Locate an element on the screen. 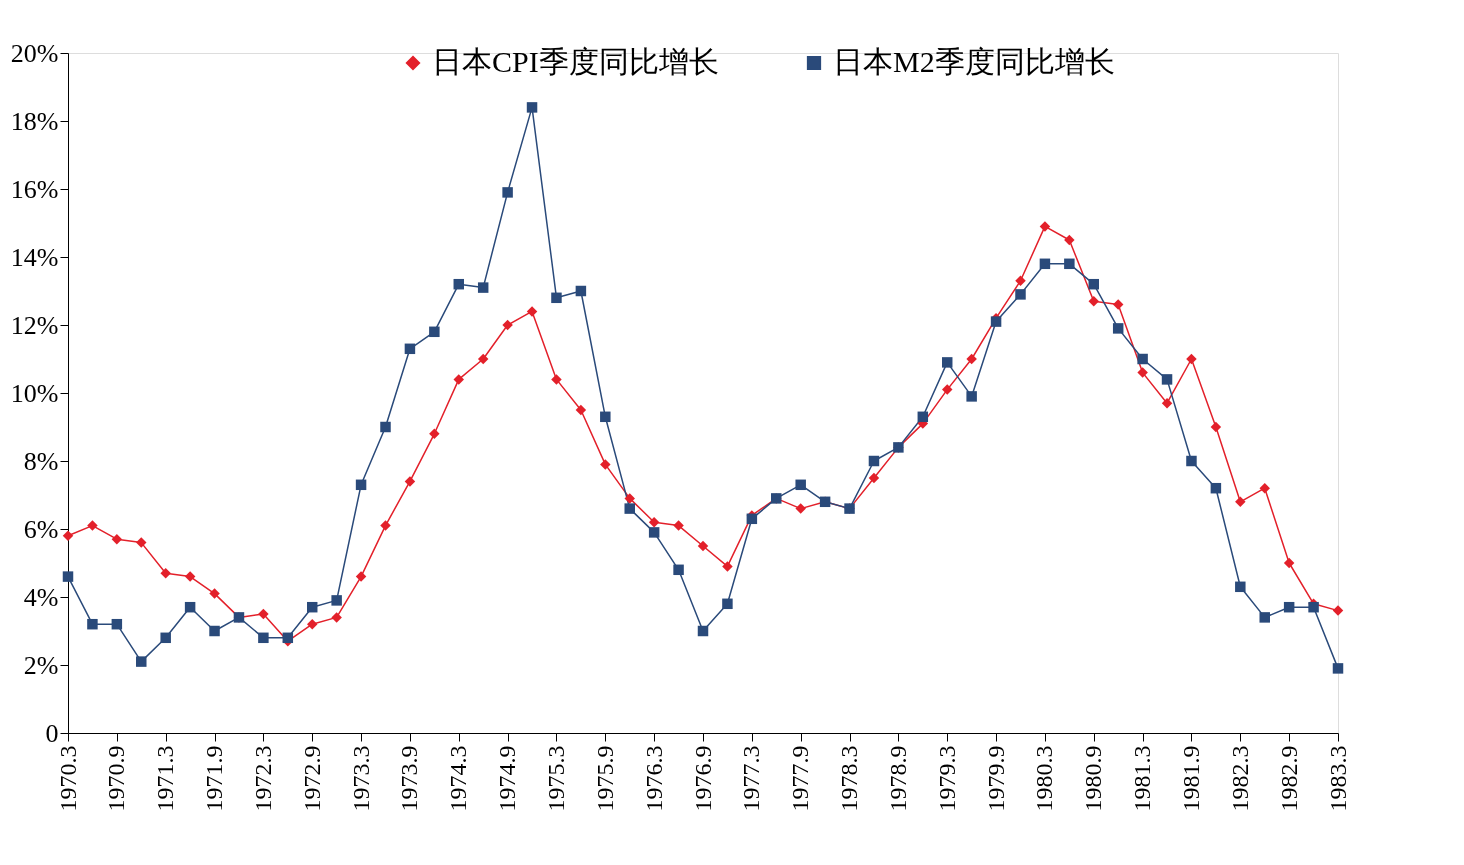  x-tick-label: 1977.3 is located at coordinates (751, 778).